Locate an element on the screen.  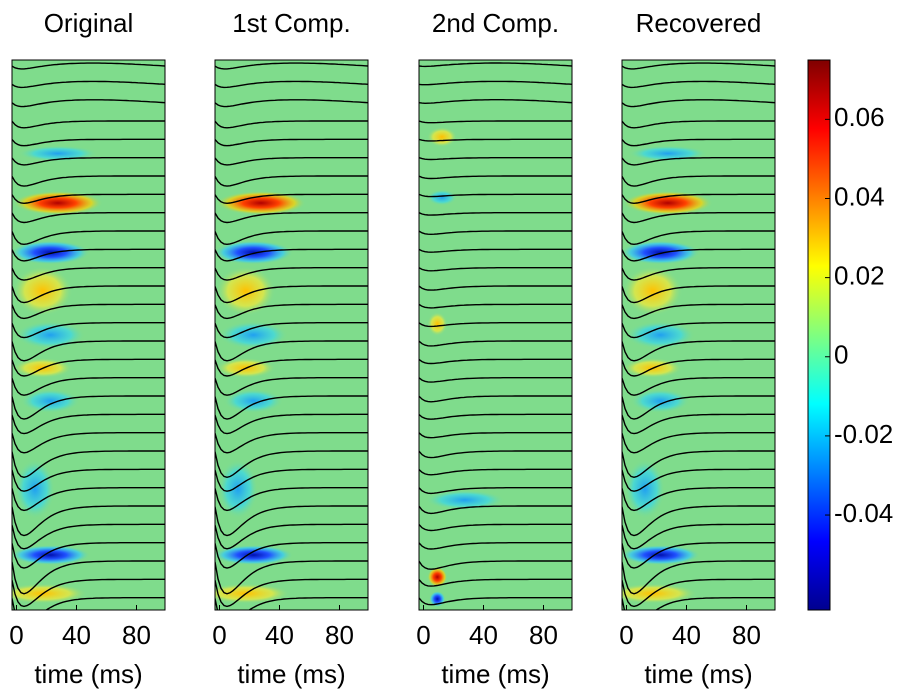
x-tick-label: 0 is located at coordinates (423, 635).